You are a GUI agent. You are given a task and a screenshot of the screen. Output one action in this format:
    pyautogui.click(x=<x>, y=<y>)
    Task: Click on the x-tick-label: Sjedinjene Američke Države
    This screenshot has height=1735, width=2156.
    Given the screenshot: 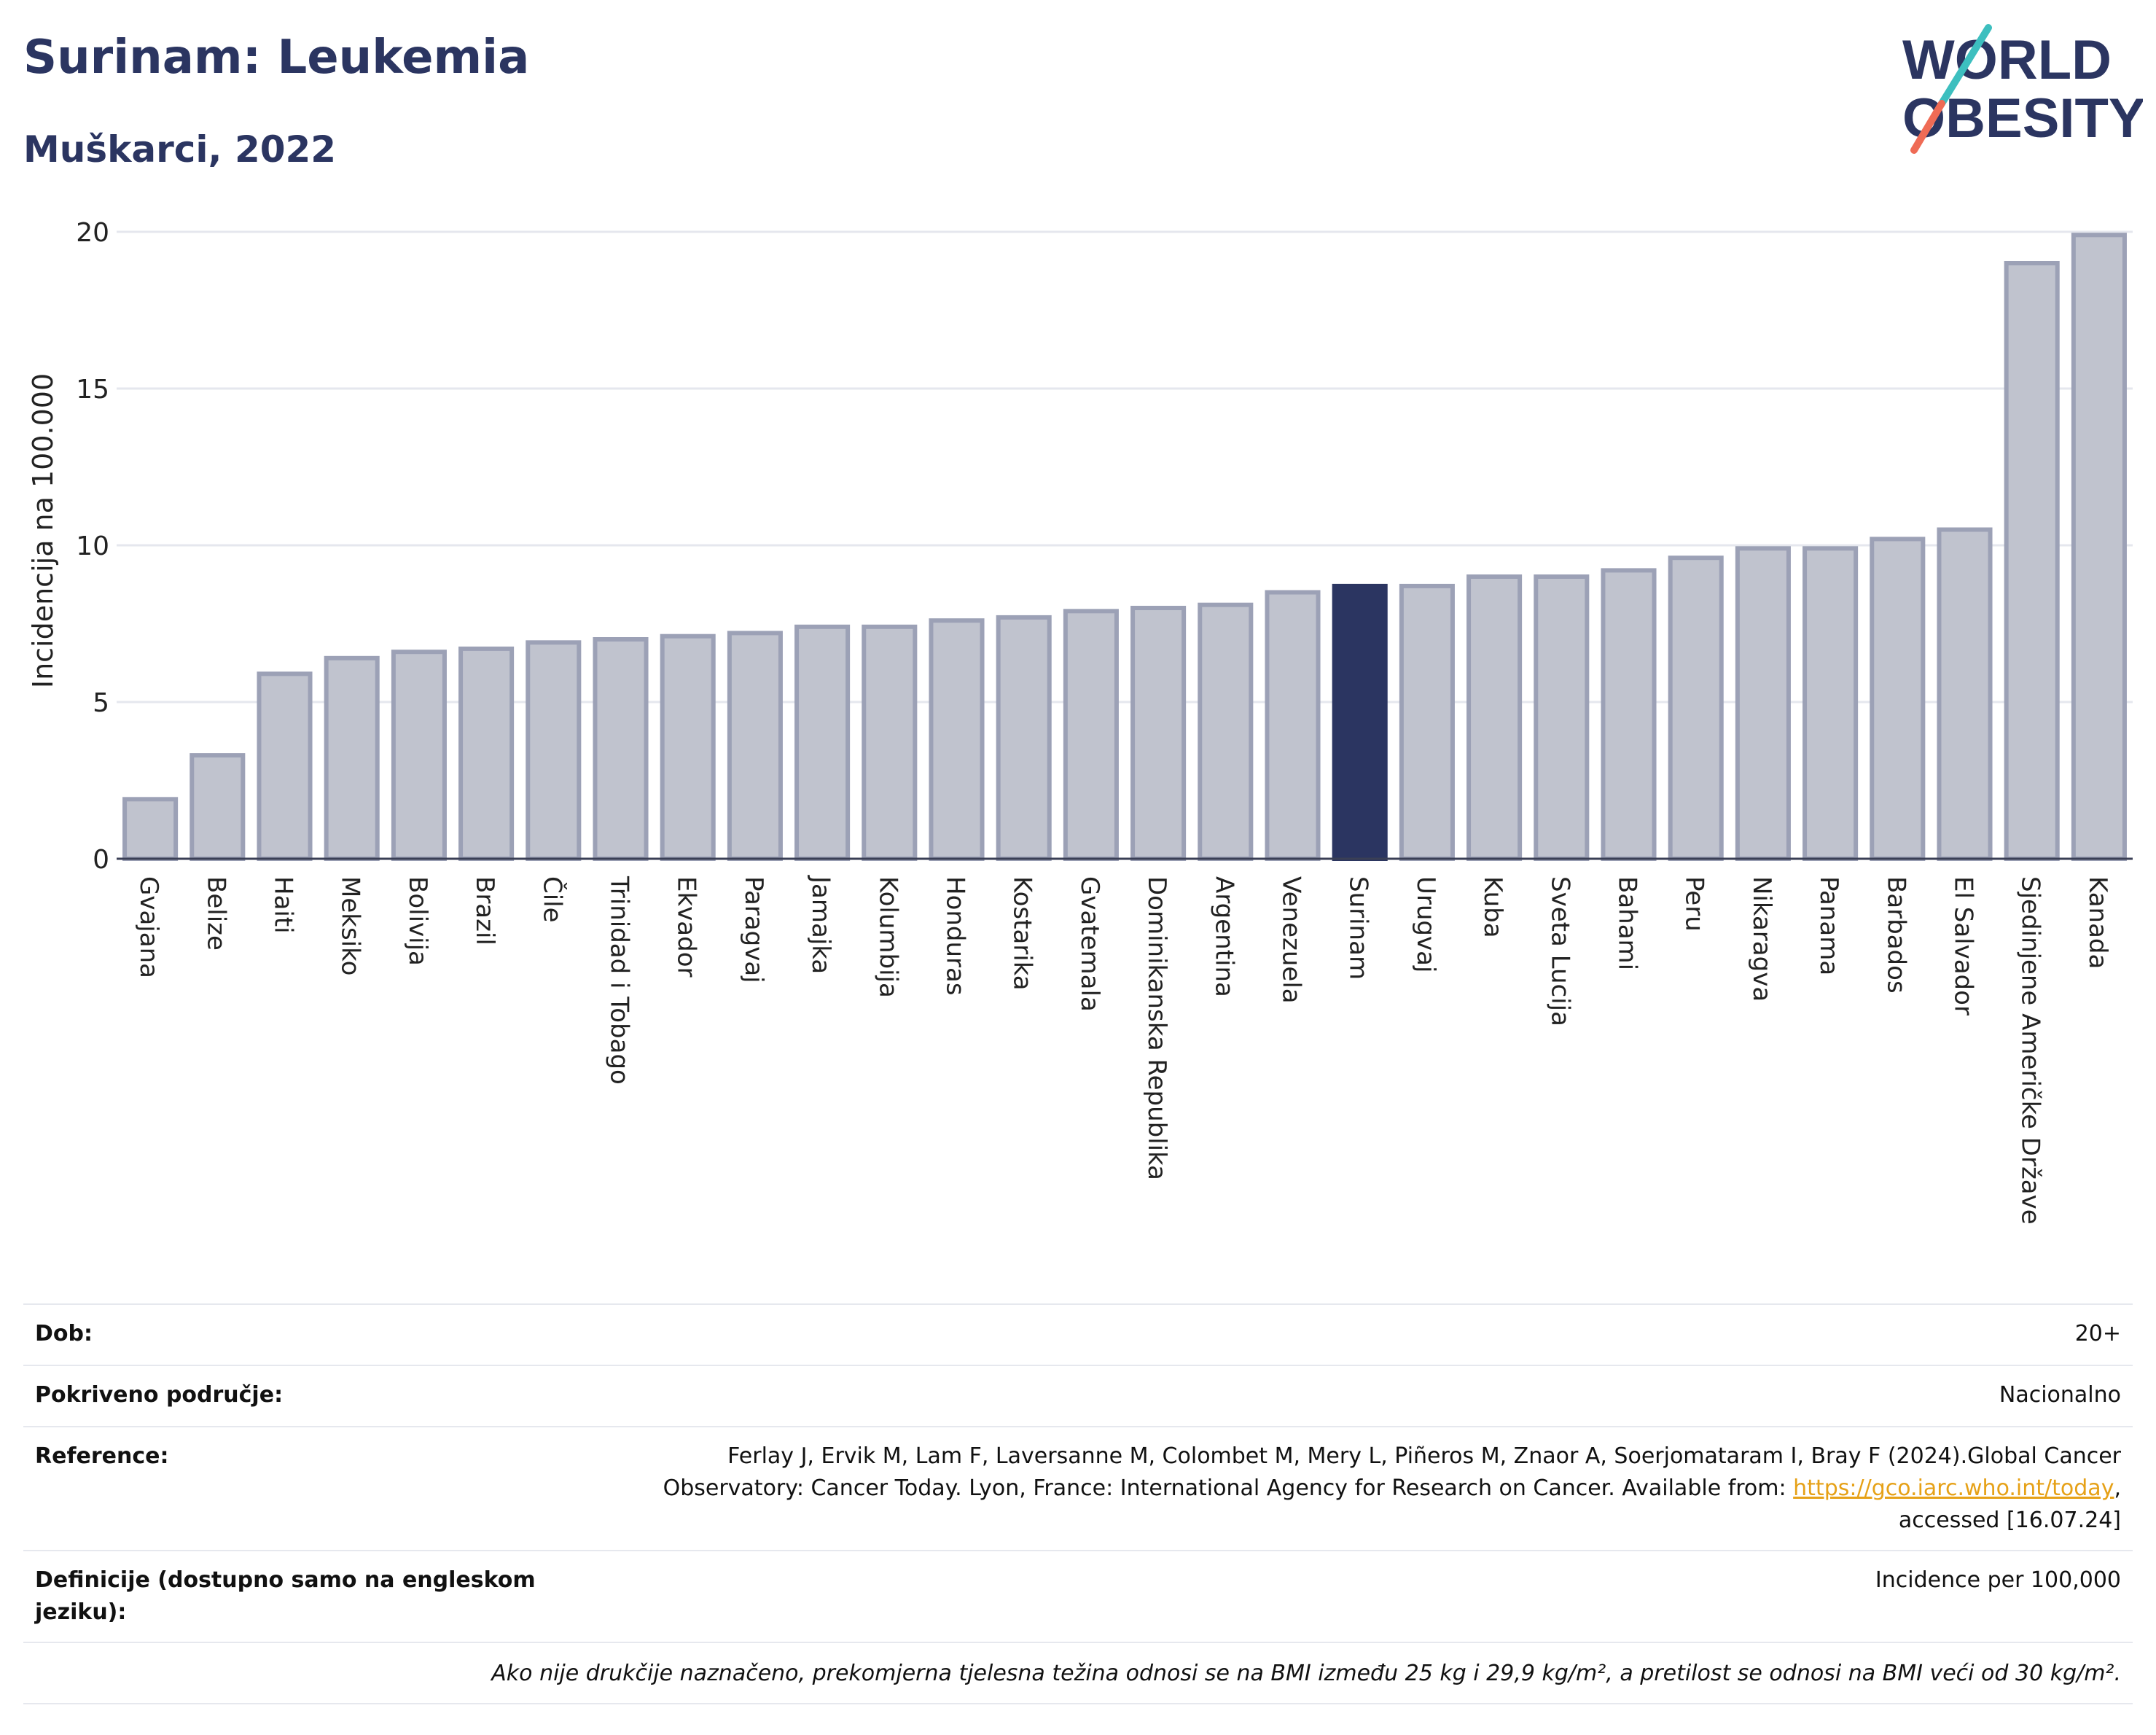 What is the action you would take?
    pyautogui.click(x=2031, y=1050)
    